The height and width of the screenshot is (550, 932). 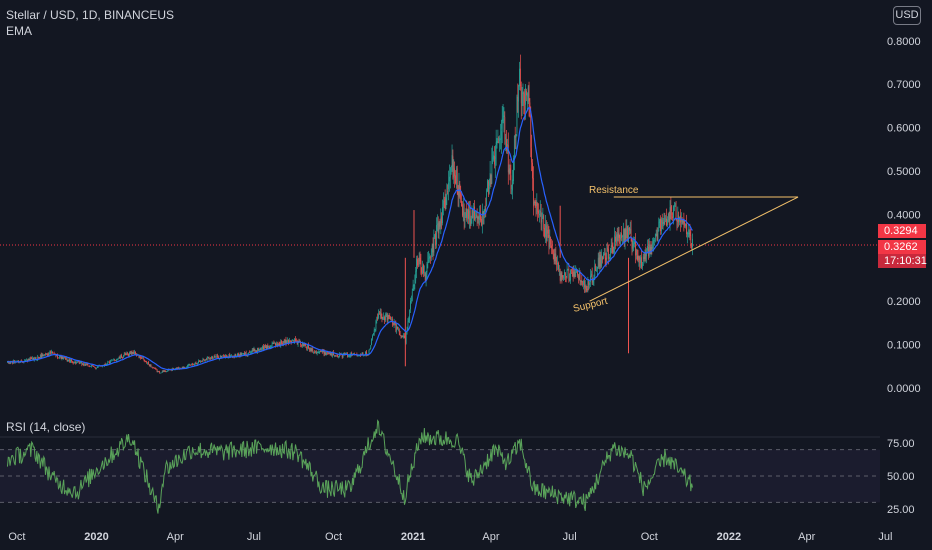 I want to click on symbol-title: Stellar / USD, 1D, BINANCEUS, so click(x=90, y=15).